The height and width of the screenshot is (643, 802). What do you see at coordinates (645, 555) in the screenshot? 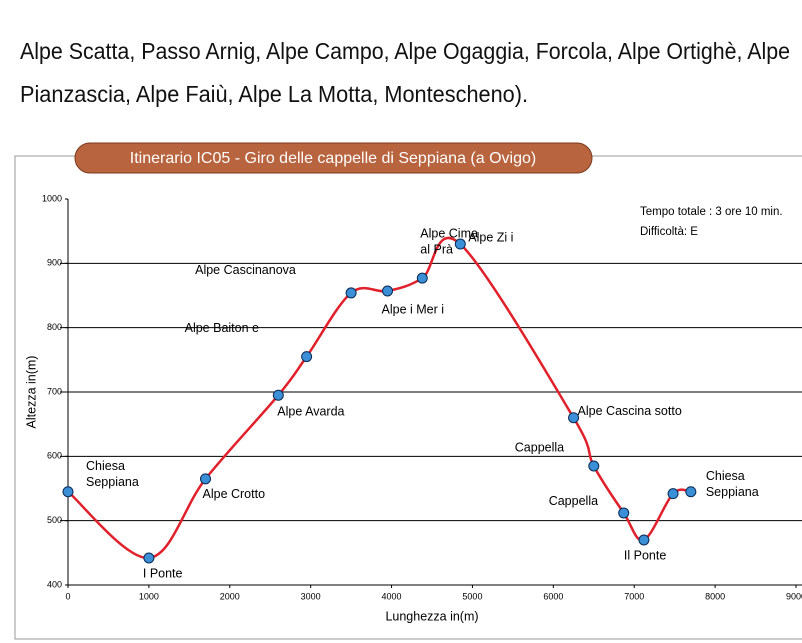
I see `waypoint-label: Il Ponte` at bounding box center [645, 555].